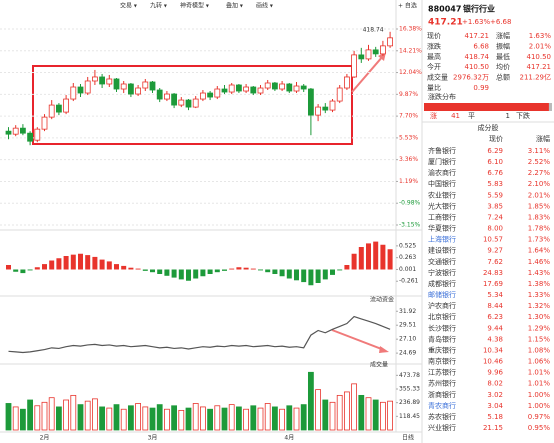  What do you see at coordinates (442, 261) in the screenshot?
I see `stock-name: 交通银行` at bounding box center [442, 261].